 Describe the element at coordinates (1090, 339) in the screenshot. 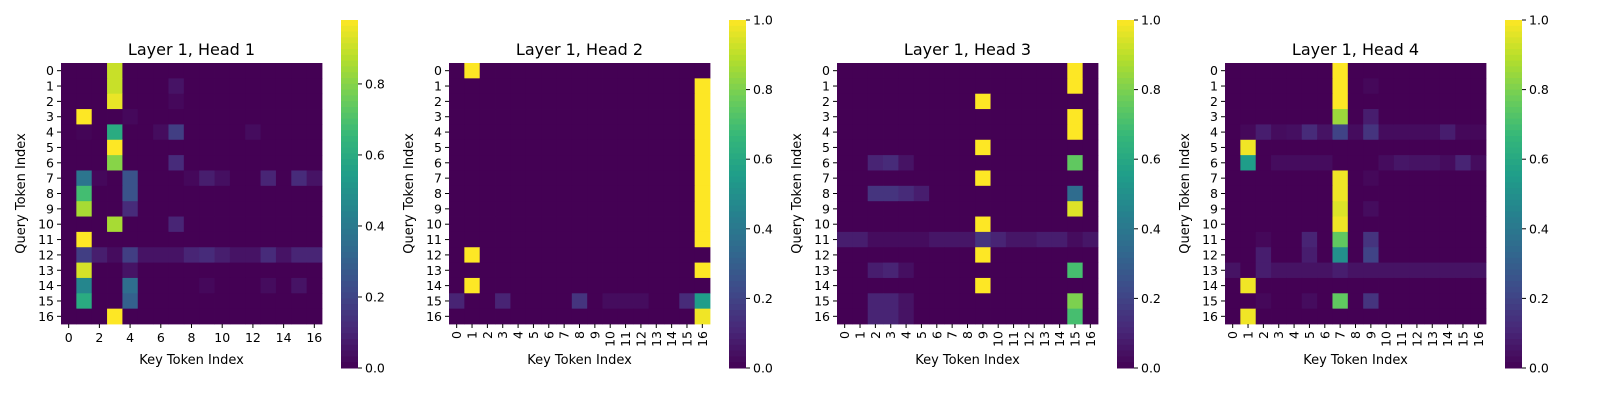

I see `x-tick-label: 16` at that location.